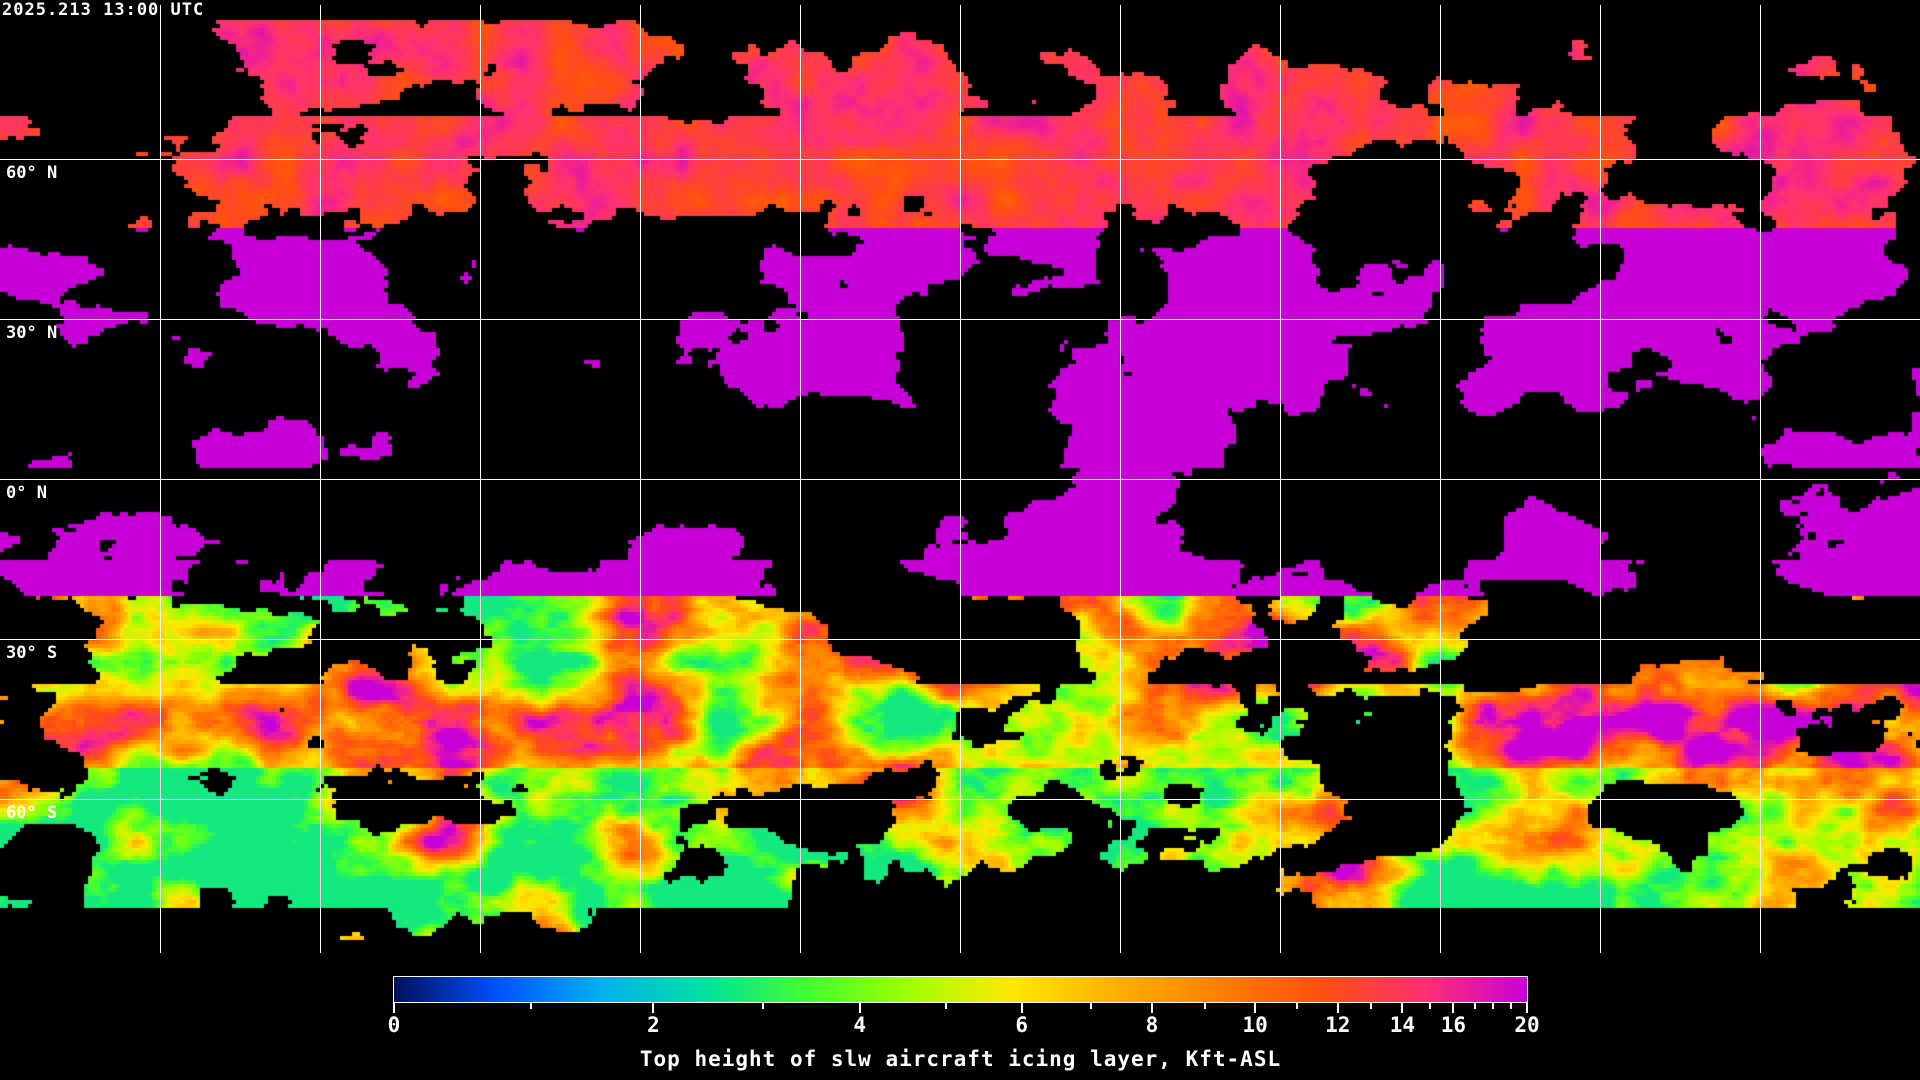 This screenshot has width=1920, height=1080. What do you see at coordinates (32, 653) in the screenshot?
I see `lat-label-30s: 30° S` at bounding box center [32, 653].